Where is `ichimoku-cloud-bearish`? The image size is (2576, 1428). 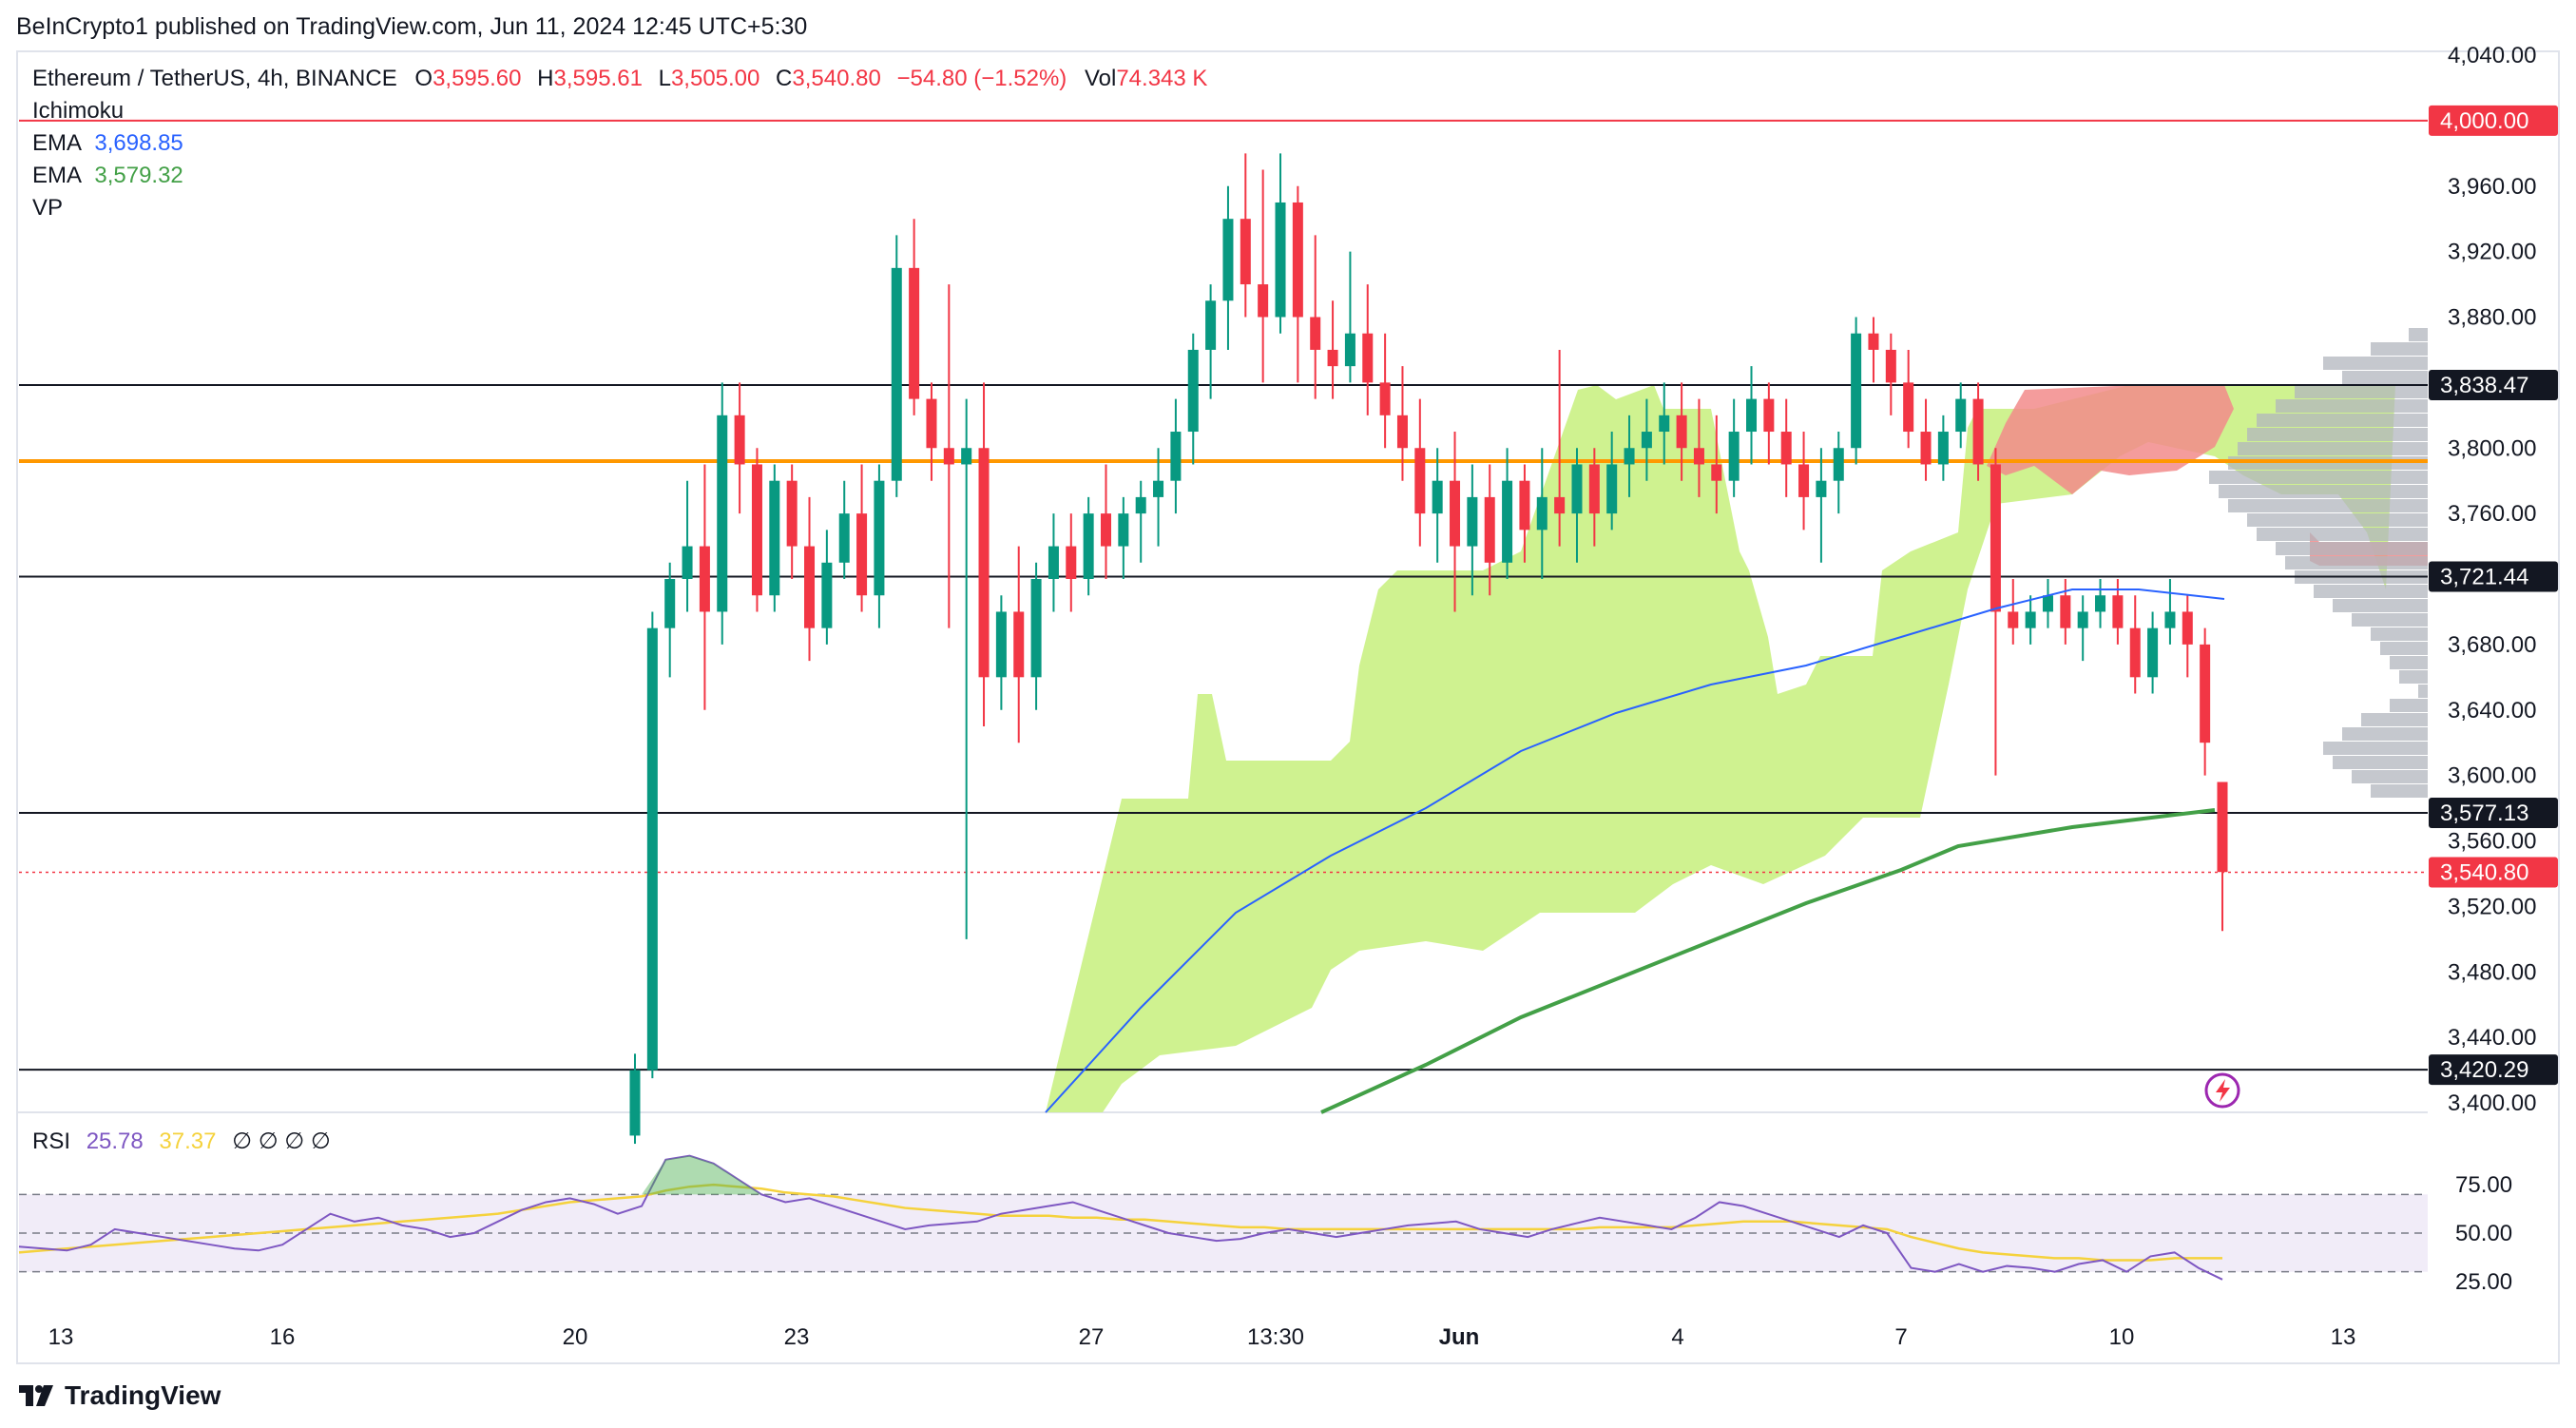 ichimoku-cloud-bearish is located at coordinates (2110, 440).